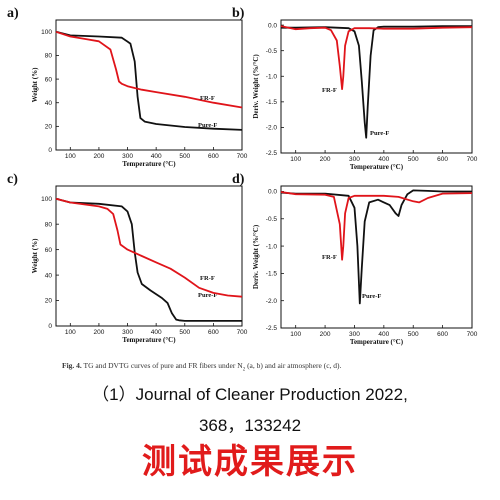  I want to click on panel-label: b), so click(238, 13).